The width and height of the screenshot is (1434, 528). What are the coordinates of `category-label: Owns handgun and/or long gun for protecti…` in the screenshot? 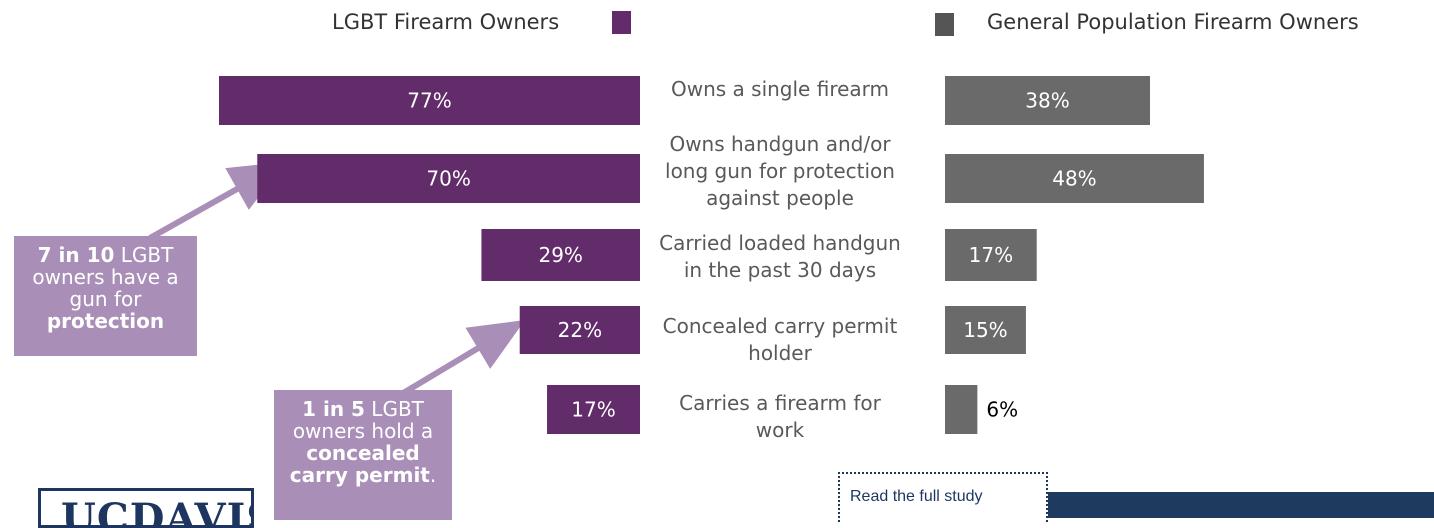 It's located at (780, 171).